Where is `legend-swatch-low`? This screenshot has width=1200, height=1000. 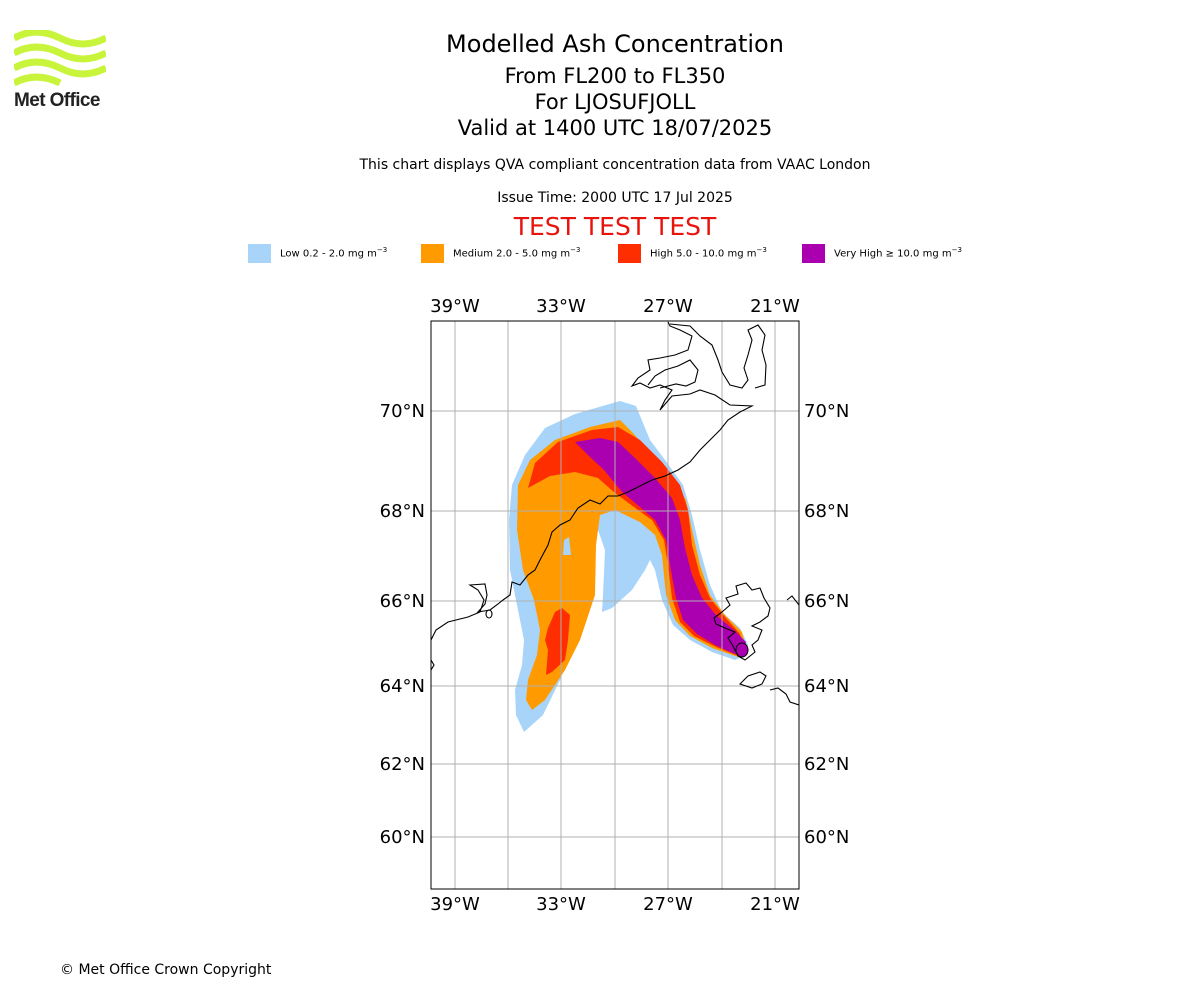
legend-swatch-low is located at coordinates (259, 253).